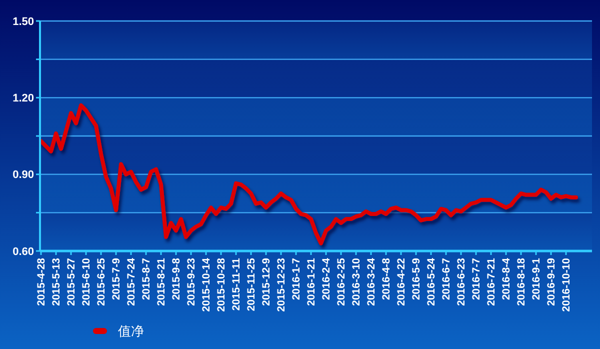  Describe the element at coordinates (566, 285) in the screenshot. I see `x-tick-label: 2016-10-10` at that location.